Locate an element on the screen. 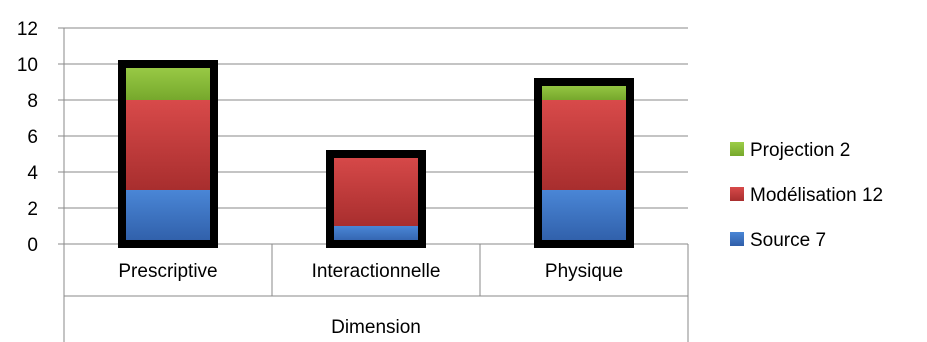  category-labels: Prescriptive Interactionnelle Physique is located at coordinates (370, 270).